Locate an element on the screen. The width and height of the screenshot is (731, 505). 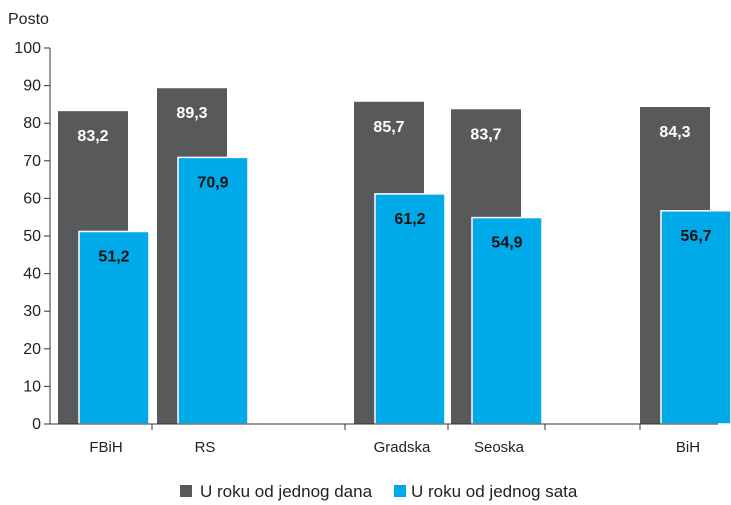
value-label: 61,2 is located at coordinates (409, 219).